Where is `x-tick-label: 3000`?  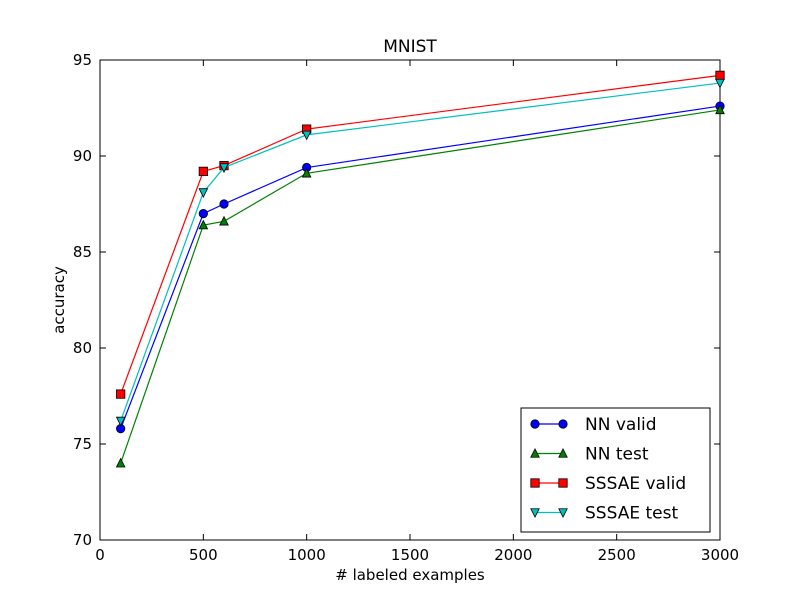
x-tick-label: 3000 is located at coordinates (720, 555).